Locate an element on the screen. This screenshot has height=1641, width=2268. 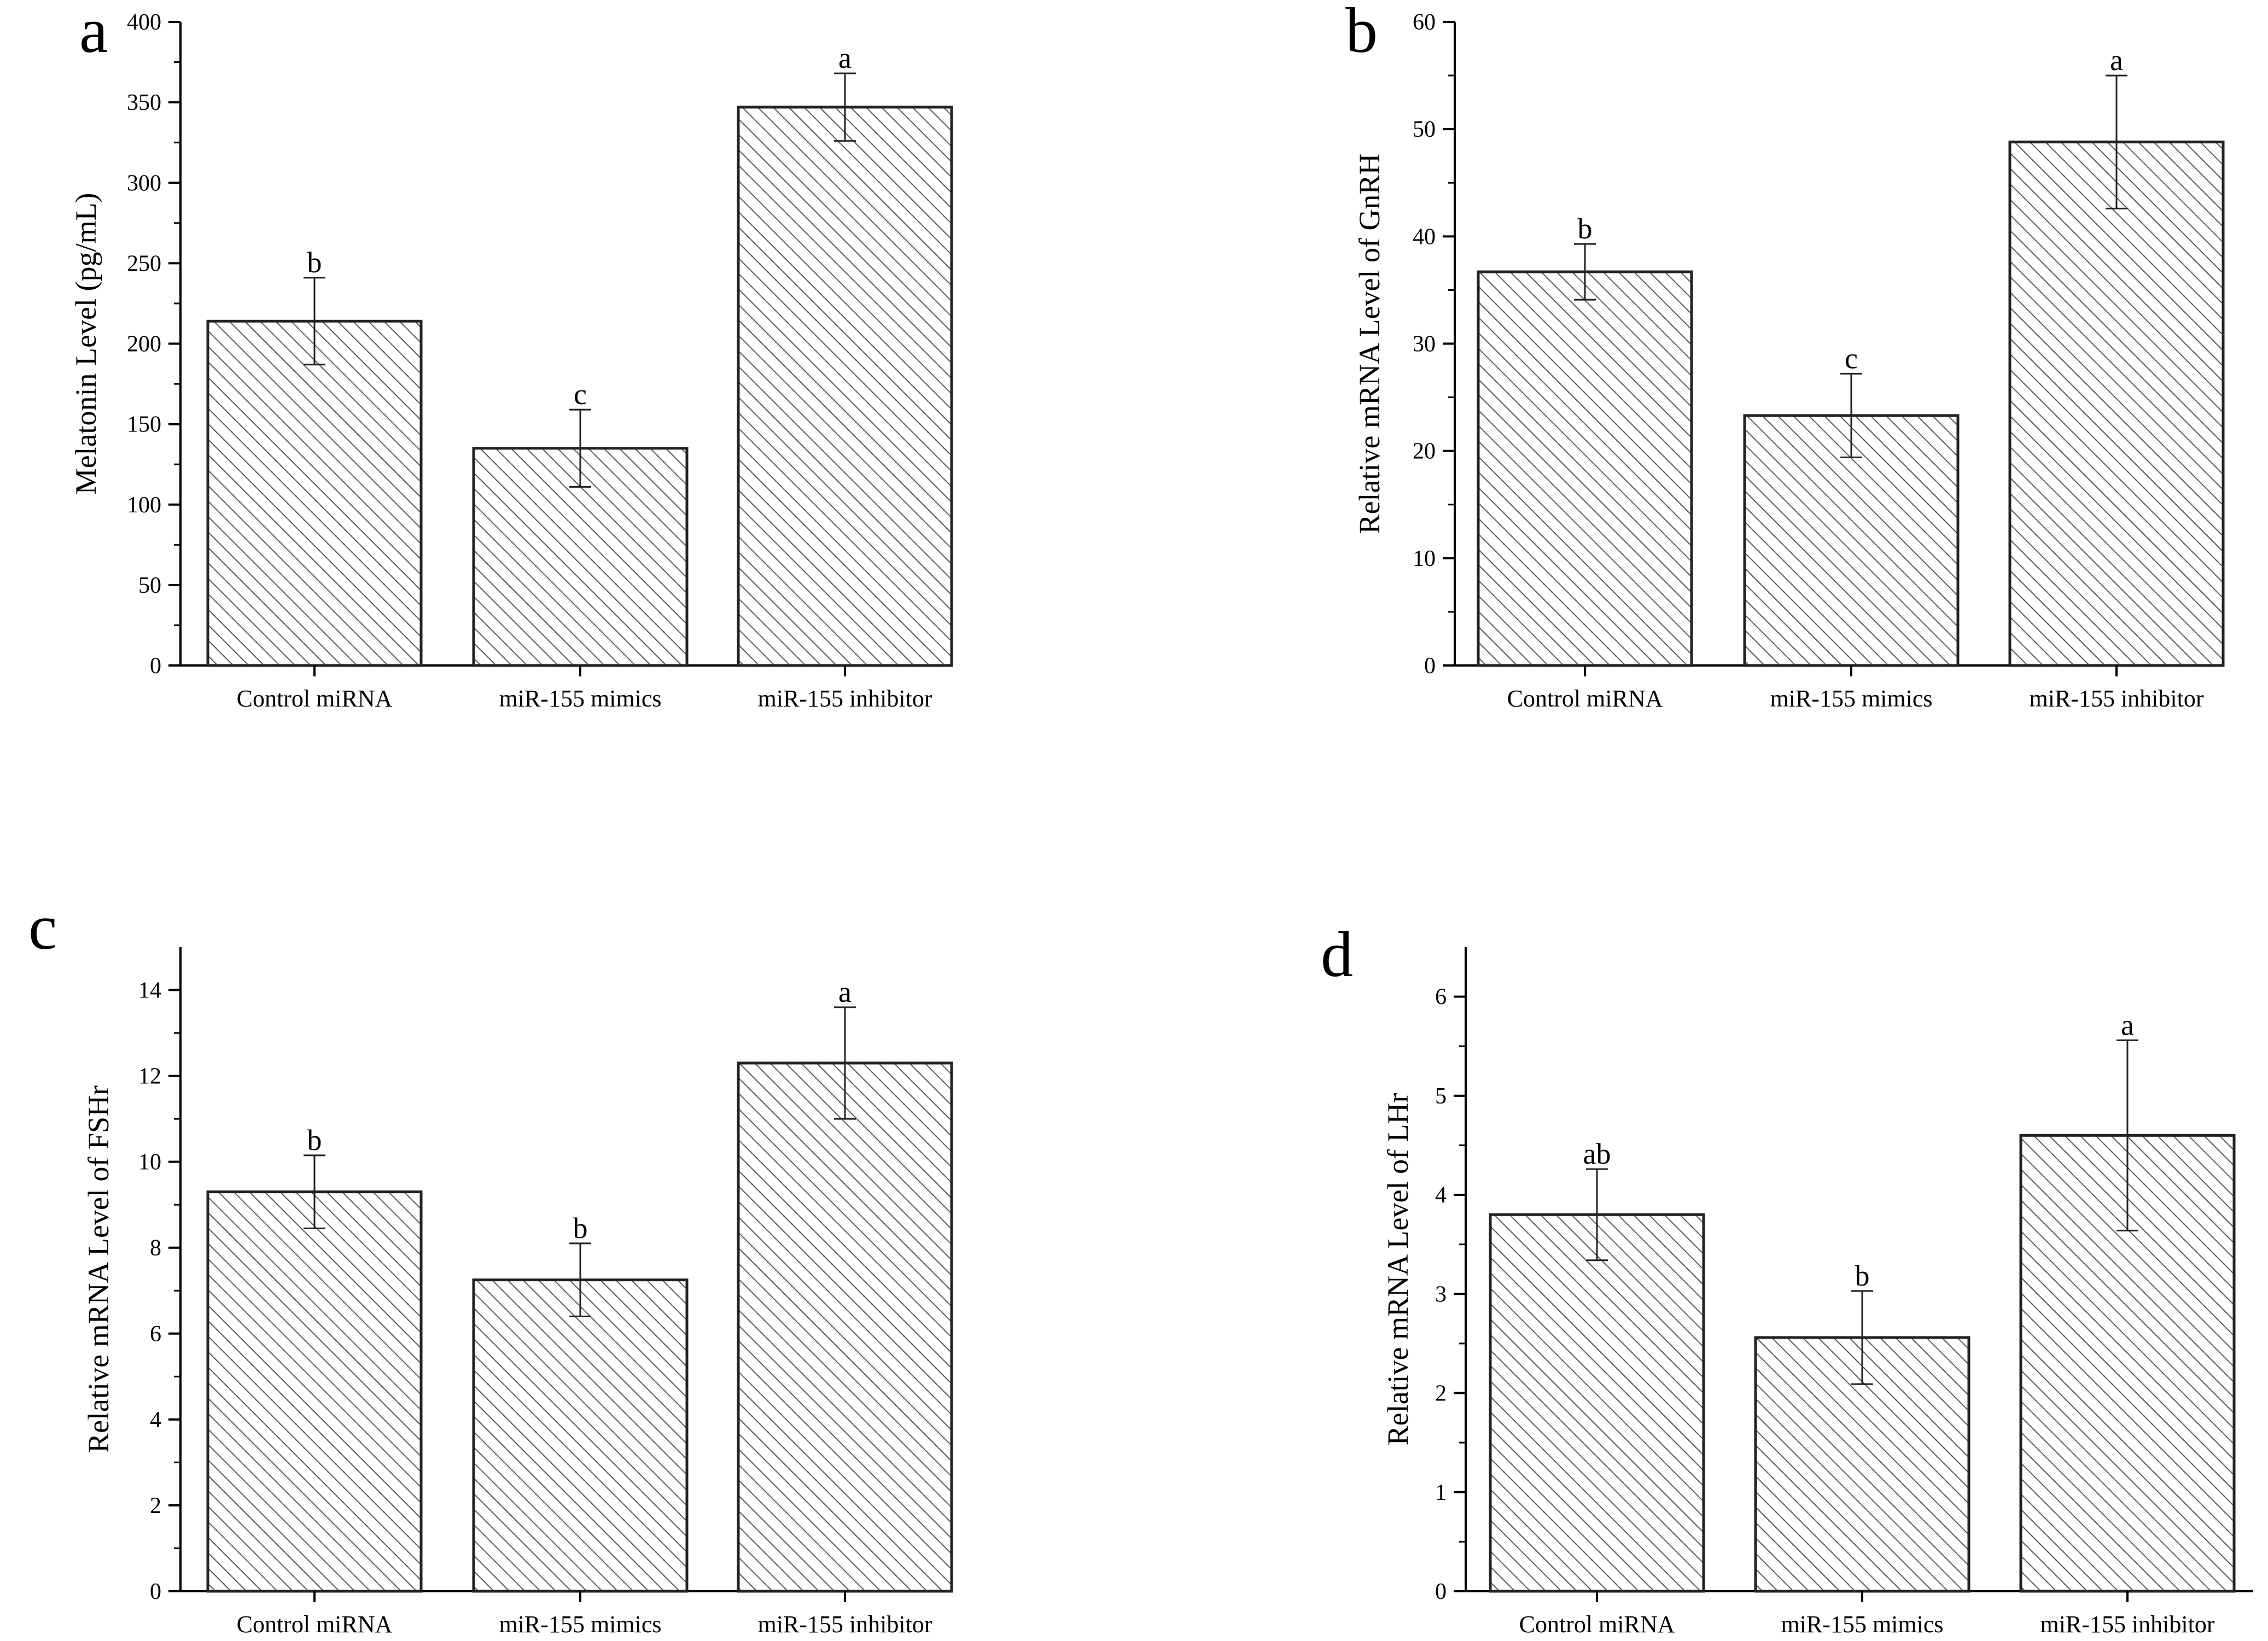
y-tick-label: 3 is located at coordinates (1441, 1295).